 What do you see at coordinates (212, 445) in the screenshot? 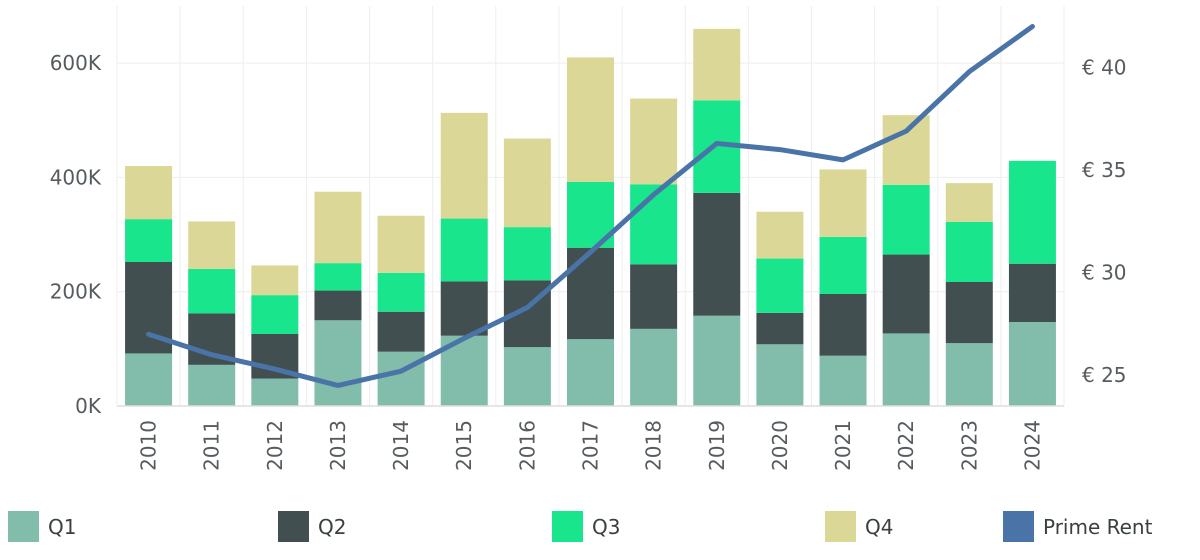
I see `x-tick-label: 2011` at bounding box center [212, 445].